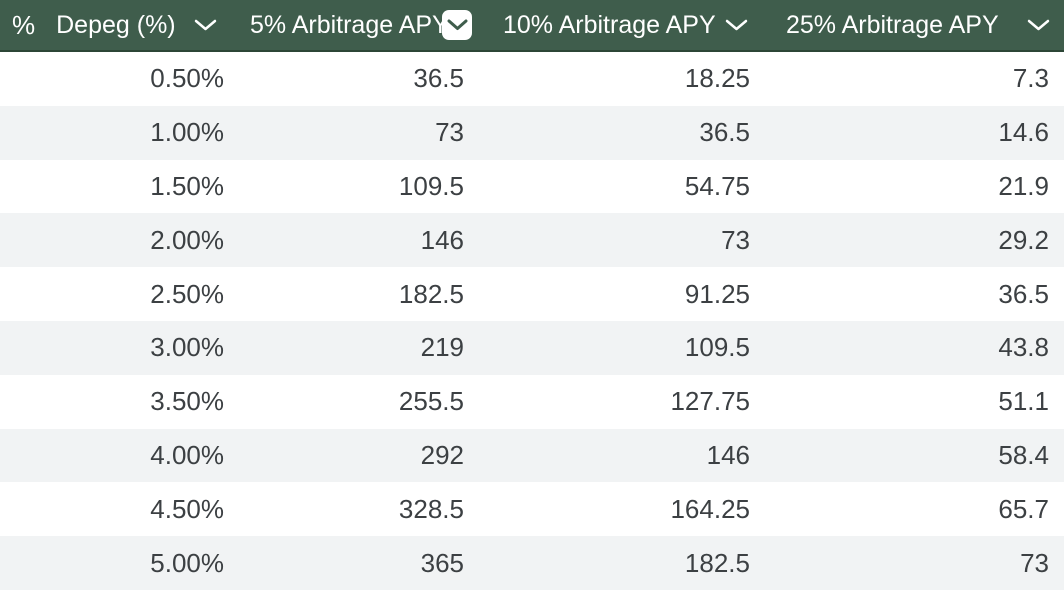 The height and width of the screenshot is (590, 1064). What do you see at coordinates (431, 401) in the screenshot?
I see `table-cell: 255.5` at bounding box center [431, 401].